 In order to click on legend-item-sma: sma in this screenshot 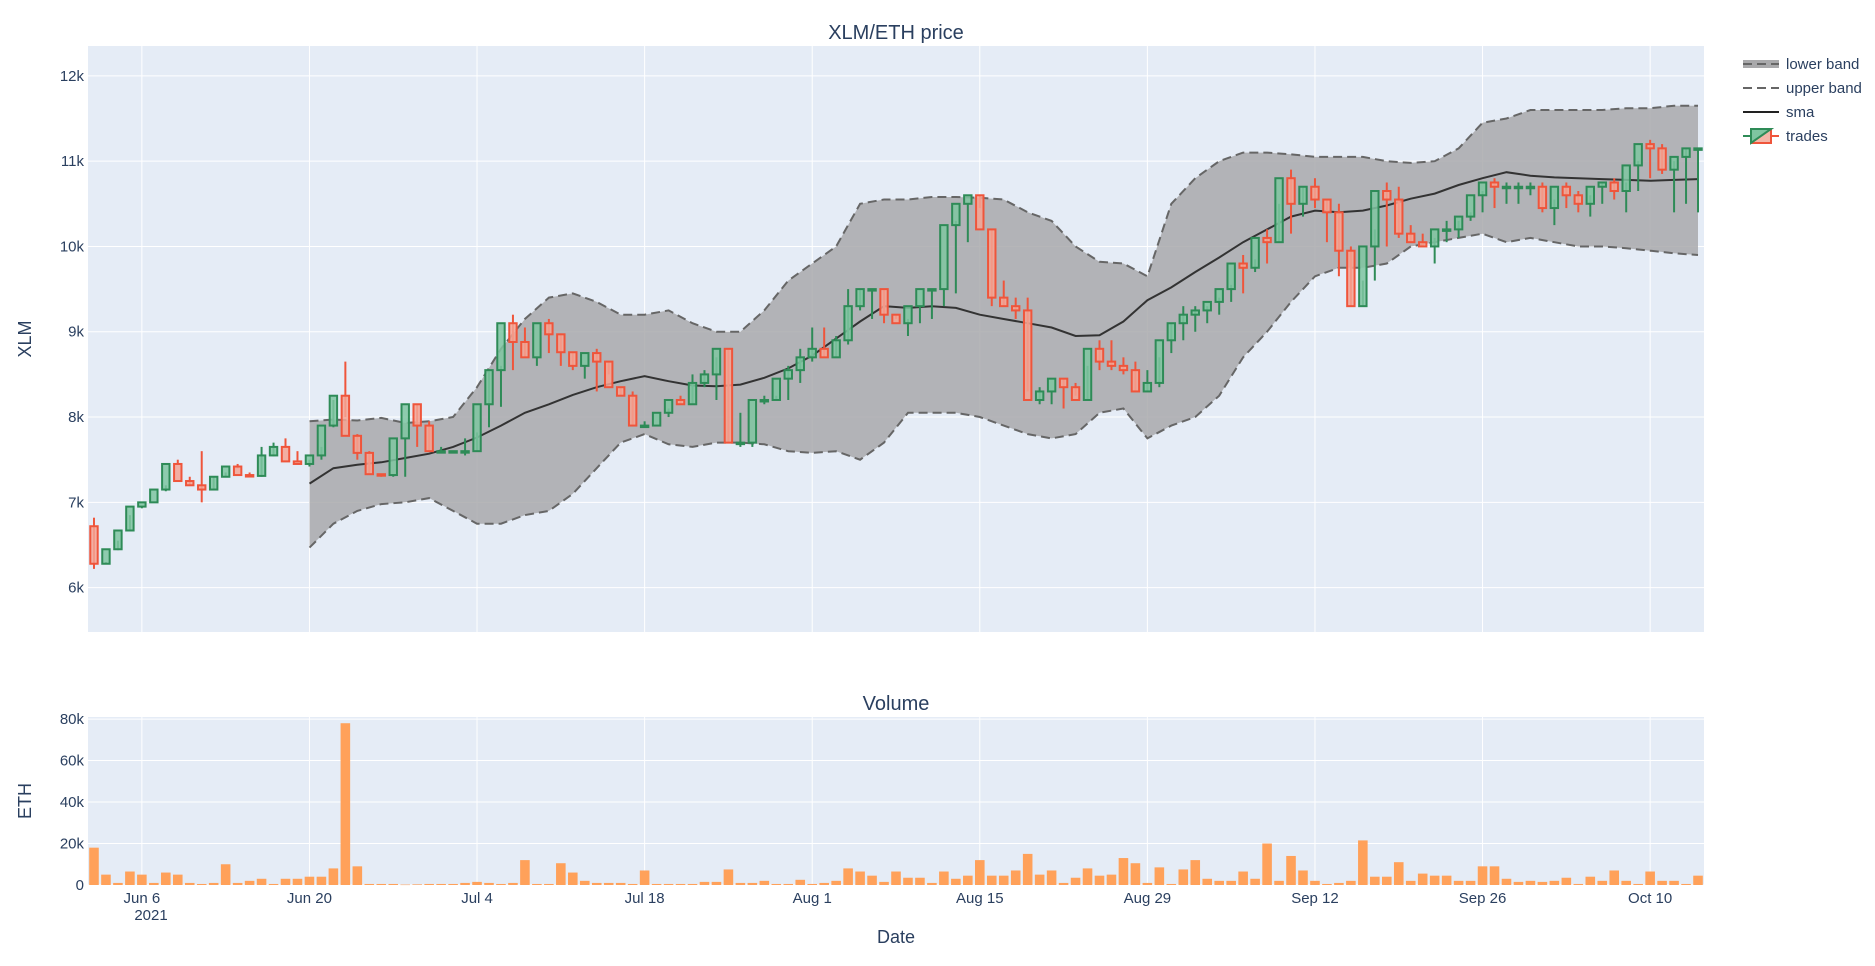, I will do `click(1779, 112)`.